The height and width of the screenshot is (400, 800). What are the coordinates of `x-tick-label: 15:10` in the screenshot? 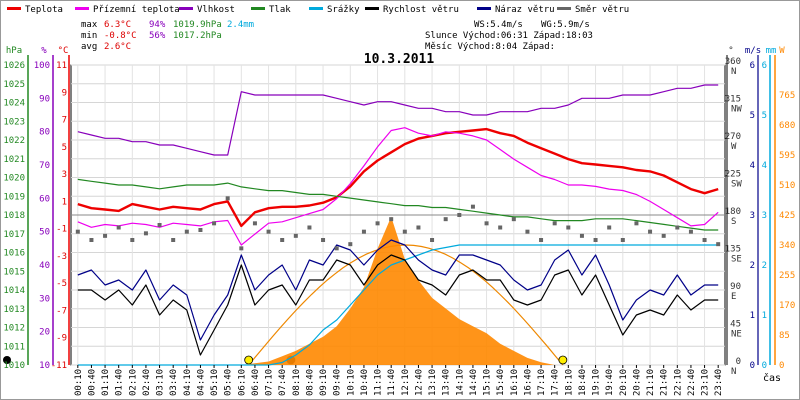 It's located at (488, 382).